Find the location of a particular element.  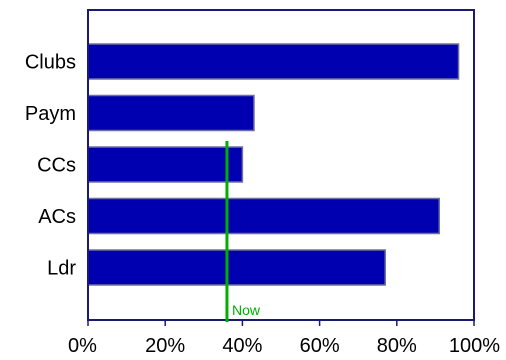

x-tick-label-60: 60% is located at coordinates (320, 346).